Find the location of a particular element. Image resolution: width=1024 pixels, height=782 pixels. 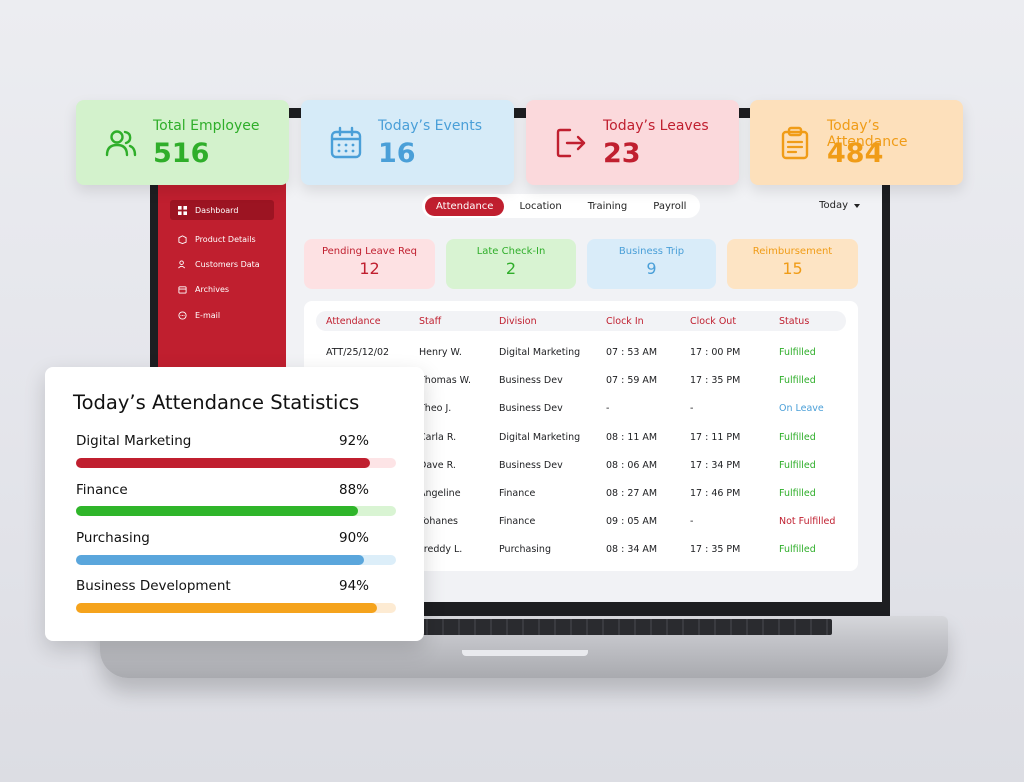

cell-status: Not Fulfilled is located at coordinates (807, 522).